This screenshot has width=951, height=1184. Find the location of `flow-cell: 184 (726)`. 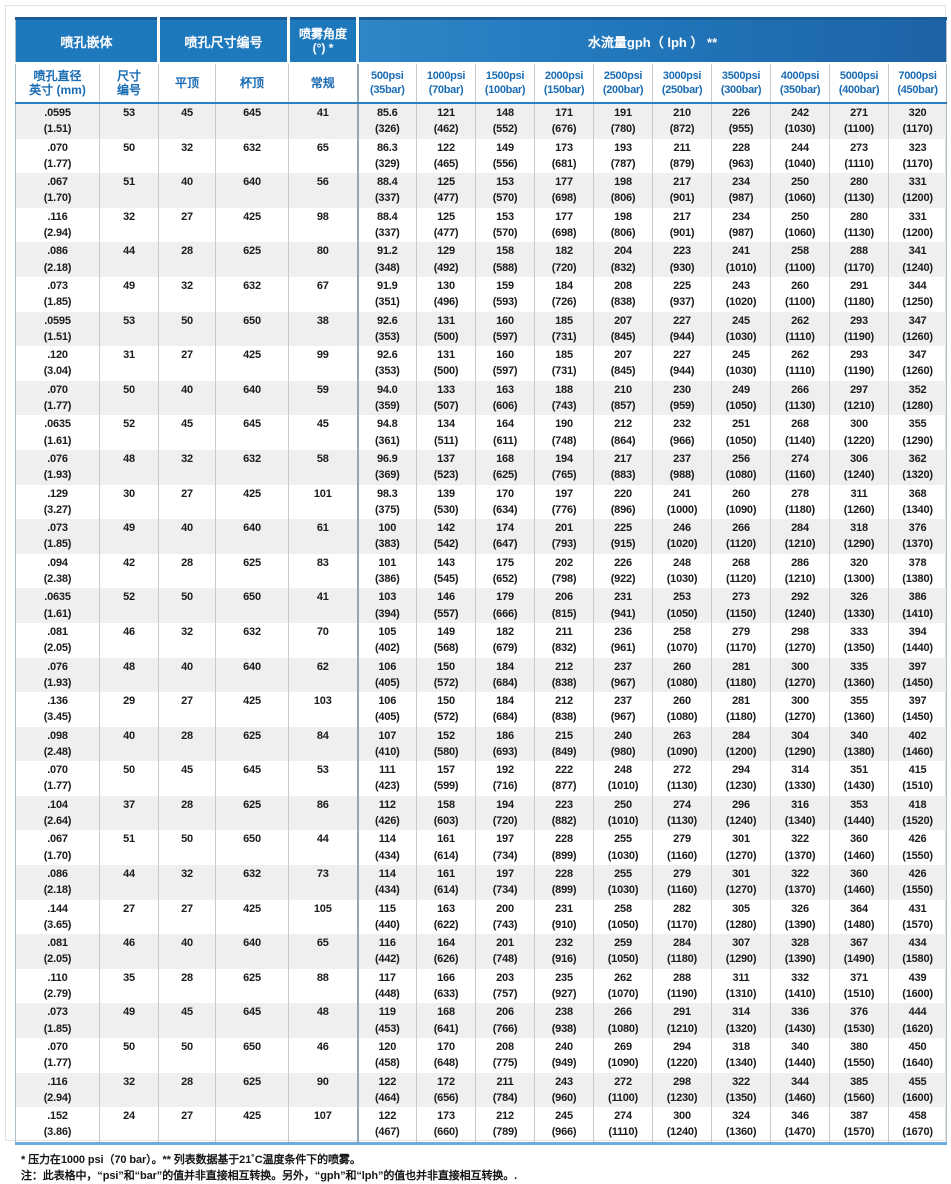

flow-cell: 184 (726) is located at coordinates (564, 294).